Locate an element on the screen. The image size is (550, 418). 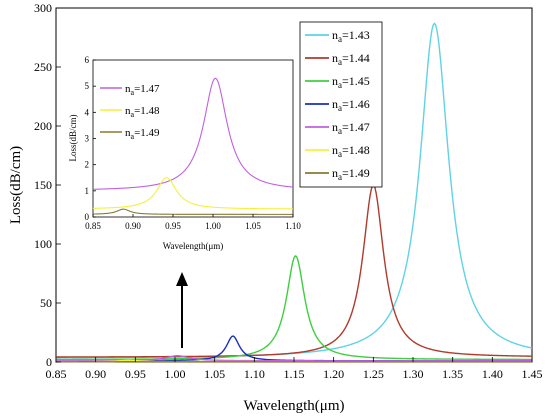
main-x-tick-label-3: 1.00 is located at coordinates (175, 374).